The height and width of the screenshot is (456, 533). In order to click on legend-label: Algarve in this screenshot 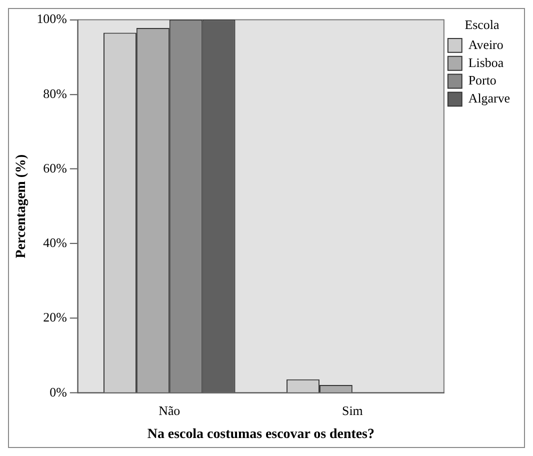, I will do `click(489, 98)`.